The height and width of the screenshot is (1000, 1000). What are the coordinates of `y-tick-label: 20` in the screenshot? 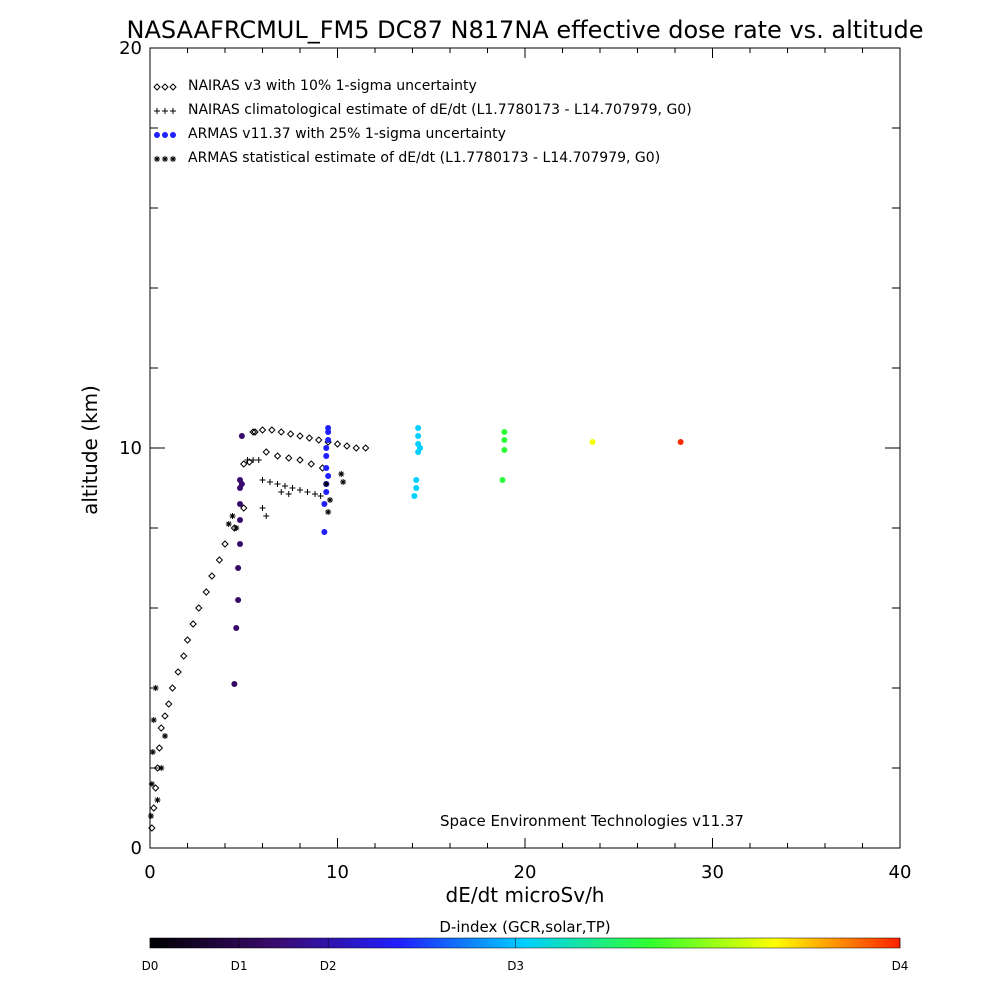 It's located at (130, 48).